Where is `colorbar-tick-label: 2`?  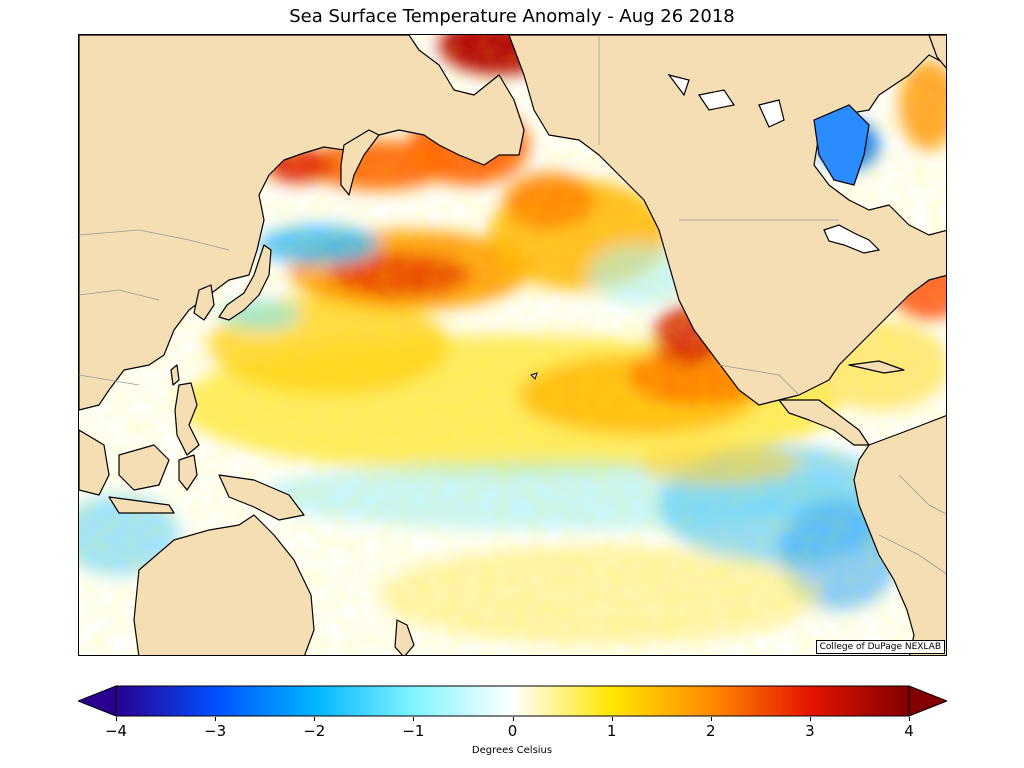
colorbar-tick-label: 2 is located at coordinates (710, 731).